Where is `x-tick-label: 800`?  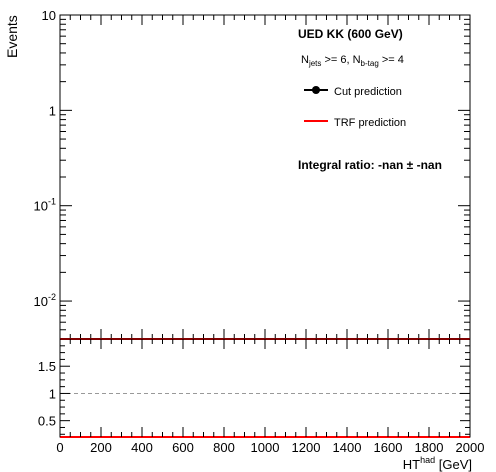
x-tick-label: 800 is located at coordinates (224, 447).